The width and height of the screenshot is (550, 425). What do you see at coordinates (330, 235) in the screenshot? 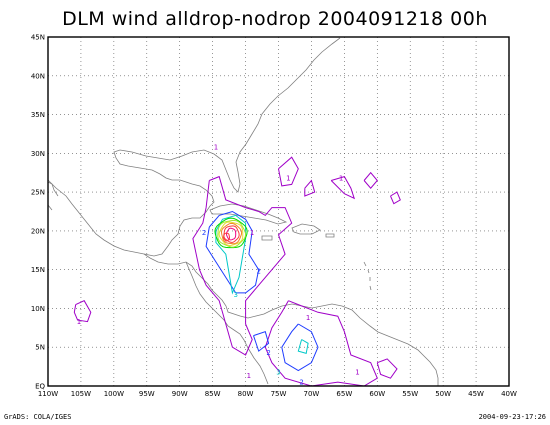
I see `coastline-puerto-rico` at bounding box center [330, 235].